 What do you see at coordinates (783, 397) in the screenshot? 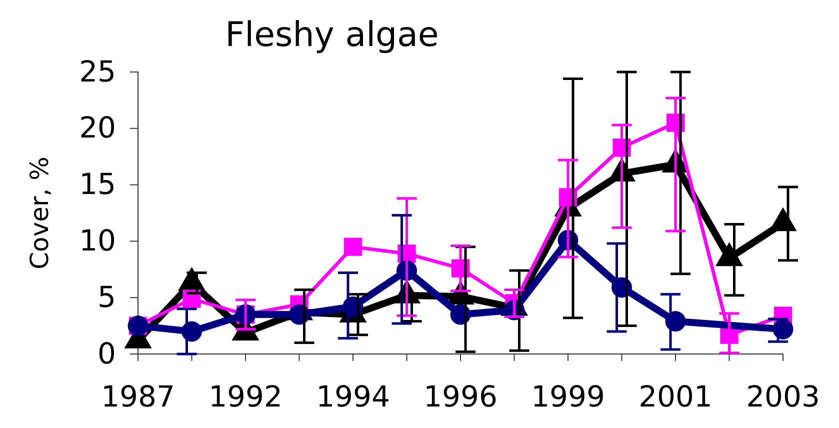
I see `x-tick-label: 2003` at bounding box center [783, 397].